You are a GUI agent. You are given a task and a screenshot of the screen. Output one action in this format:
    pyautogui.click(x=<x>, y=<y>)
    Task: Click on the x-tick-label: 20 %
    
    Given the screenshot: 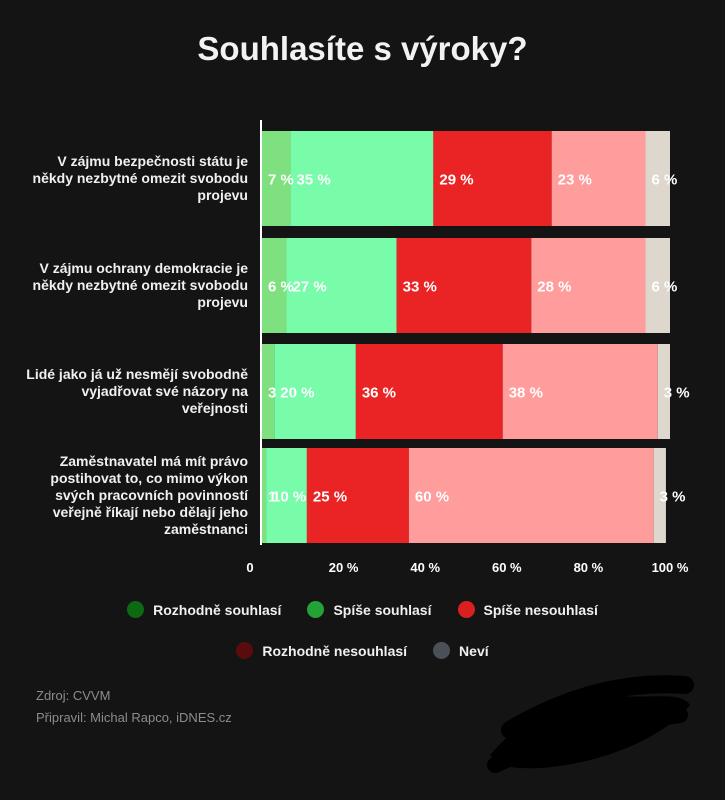 What is the action you would take?
    pyautogui.click(x=344, y=567)
    